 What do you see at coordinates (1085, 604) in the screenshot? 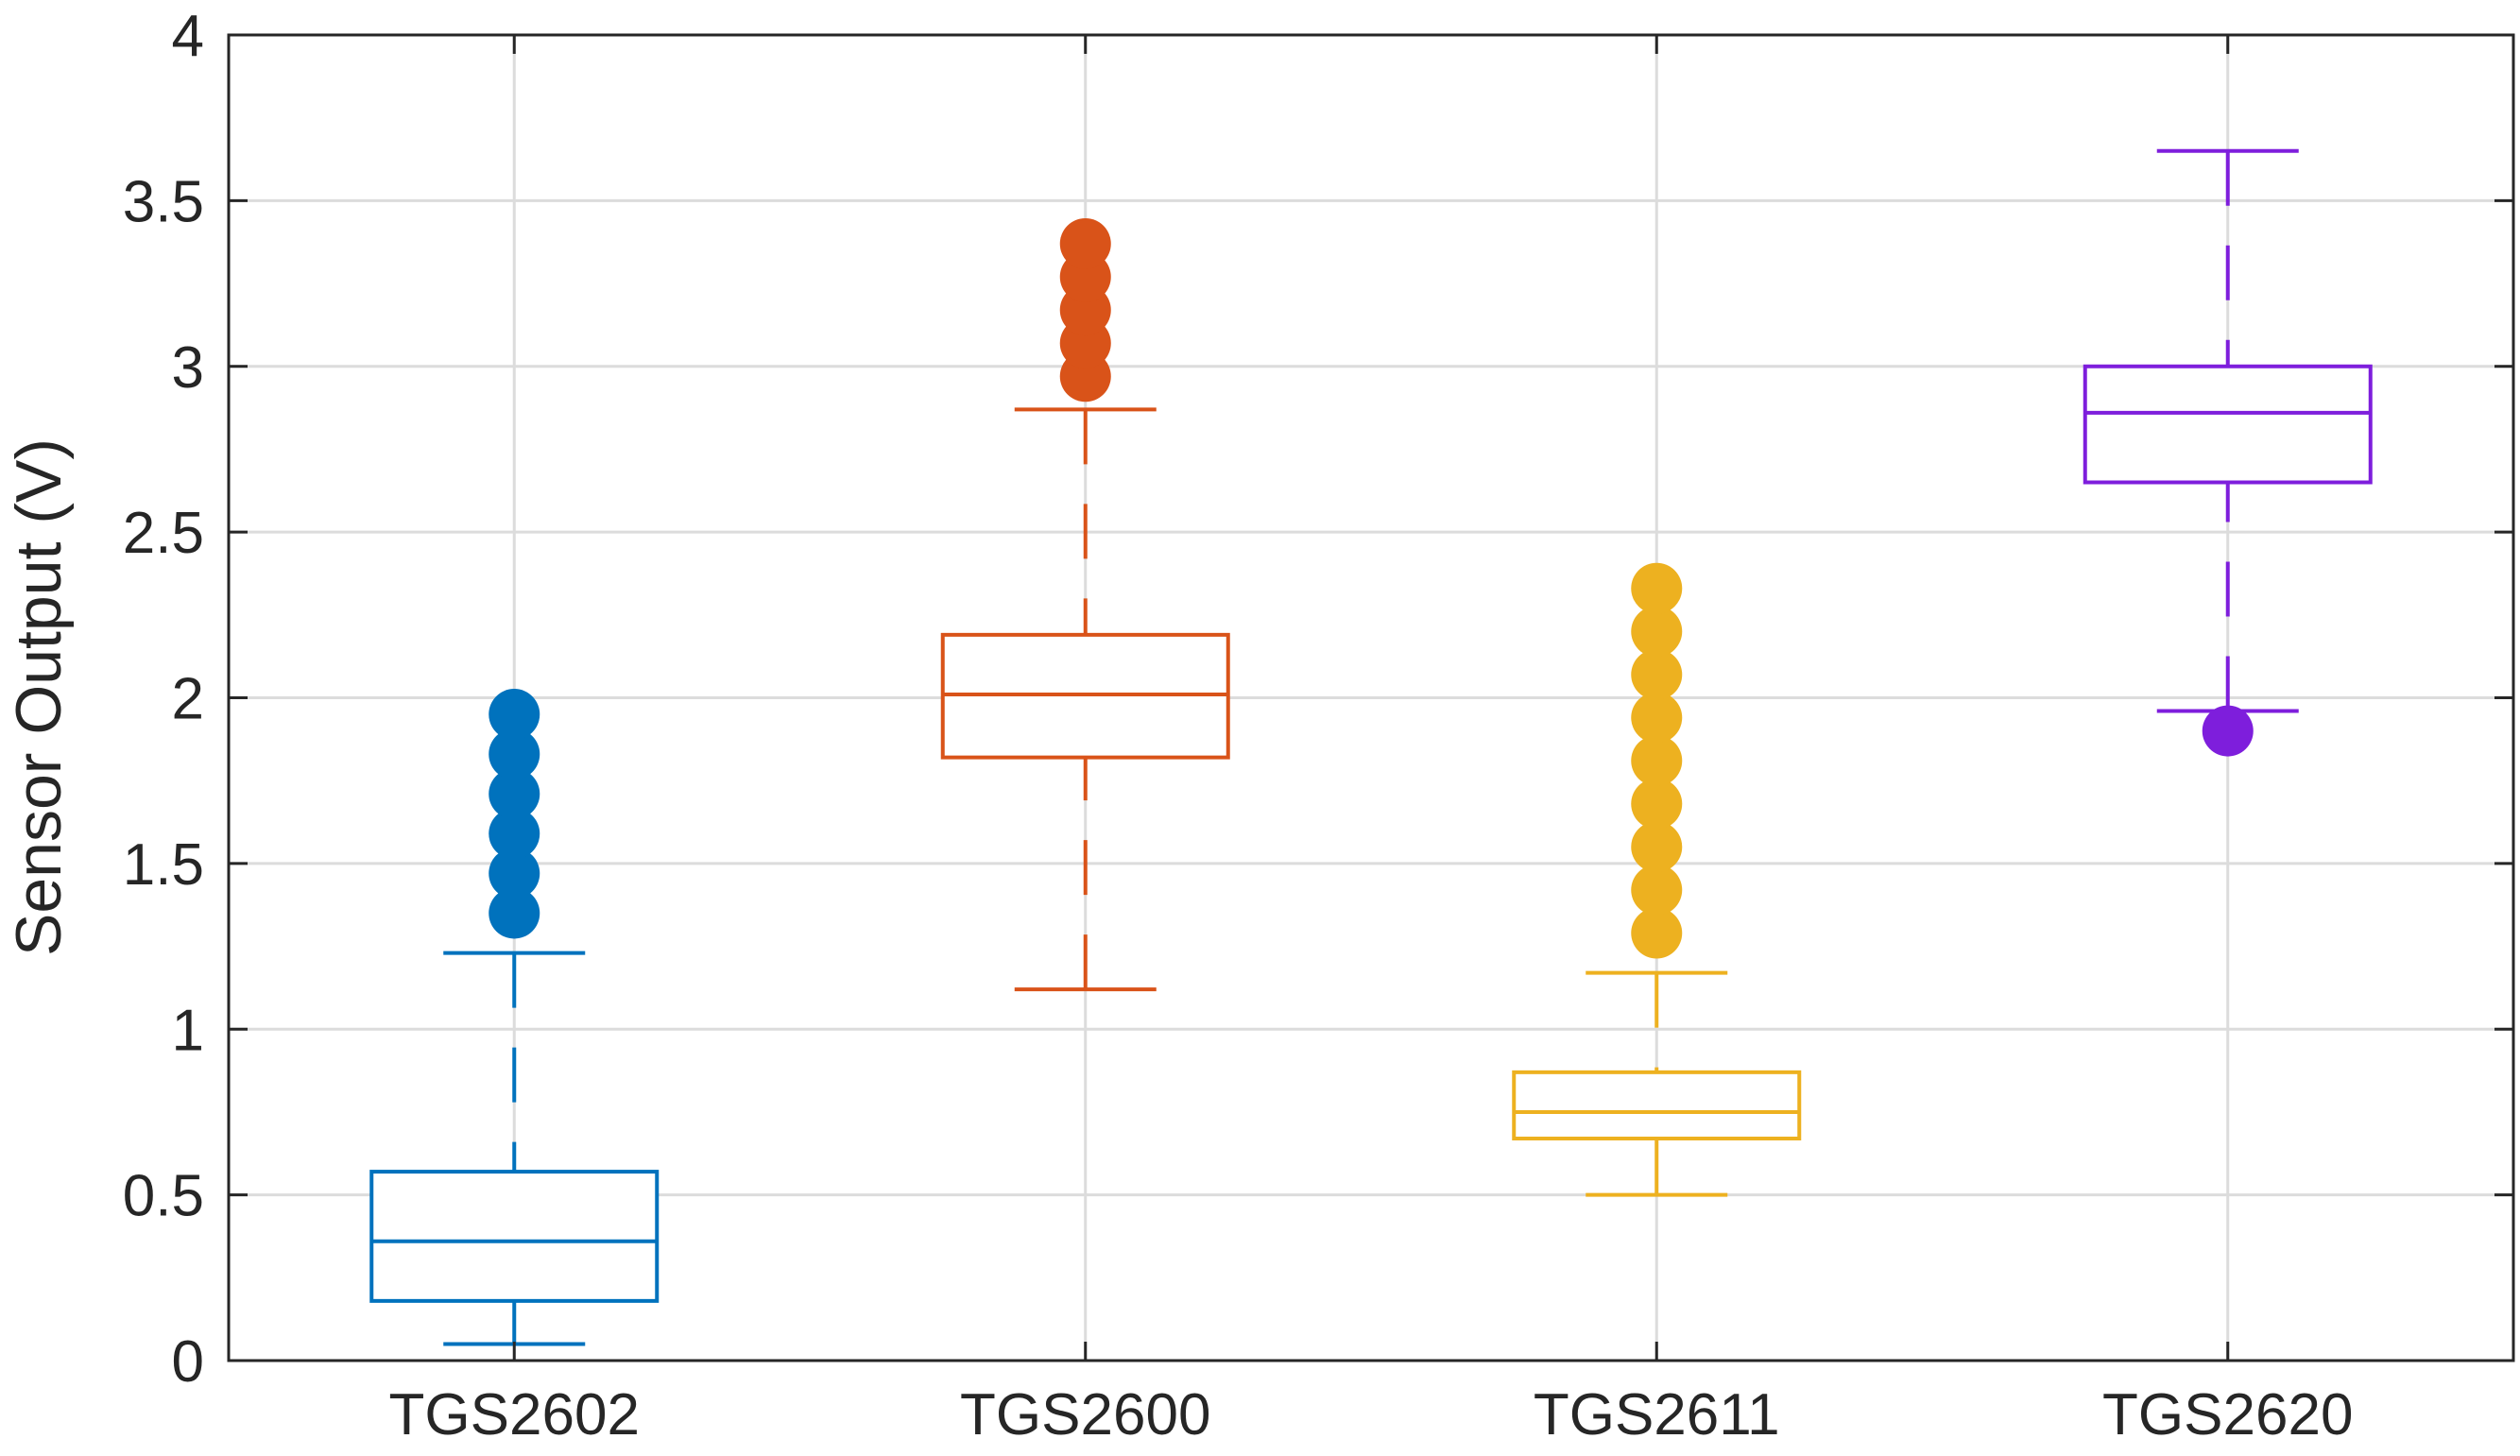
I see `box-tgs2600` at bounding box center [1085, 604].